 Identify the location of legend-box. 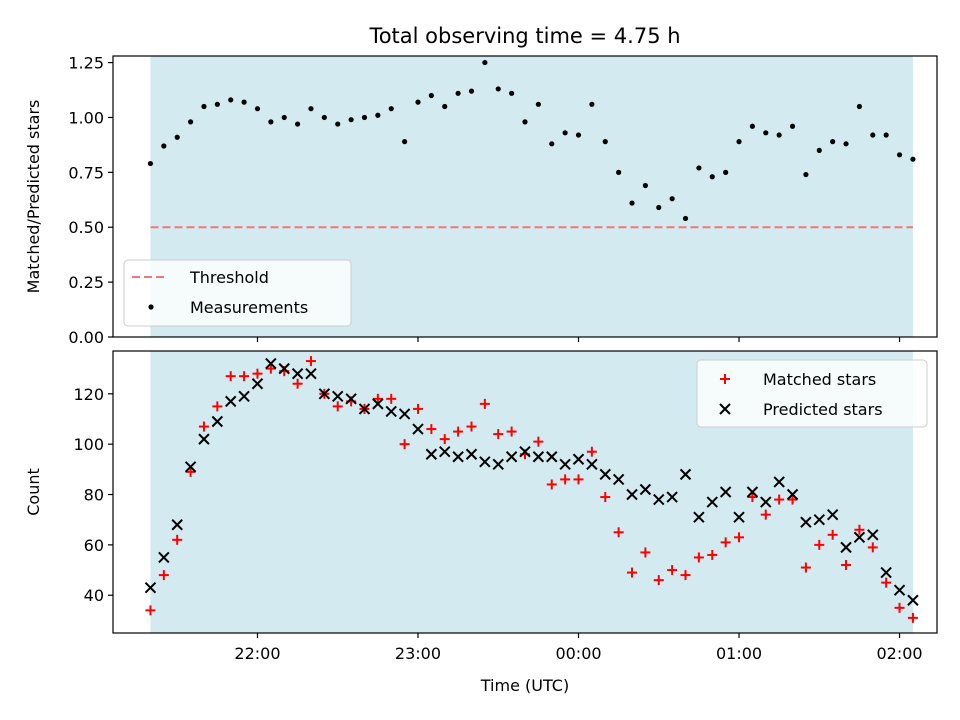
(237, 293).